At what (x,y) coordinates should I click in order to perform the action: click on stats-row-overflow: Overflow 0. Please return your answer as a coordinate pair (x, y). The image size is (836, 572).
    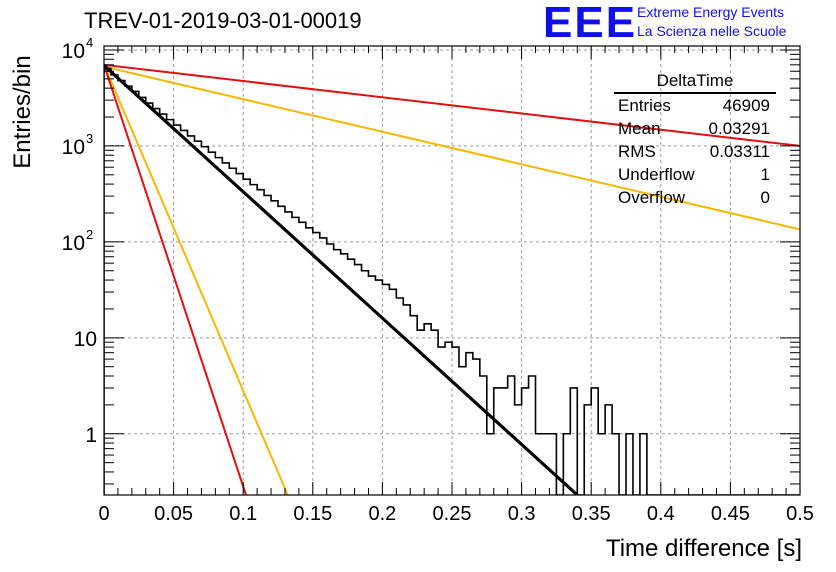
    Looking at the image, I should click on (693, 197).